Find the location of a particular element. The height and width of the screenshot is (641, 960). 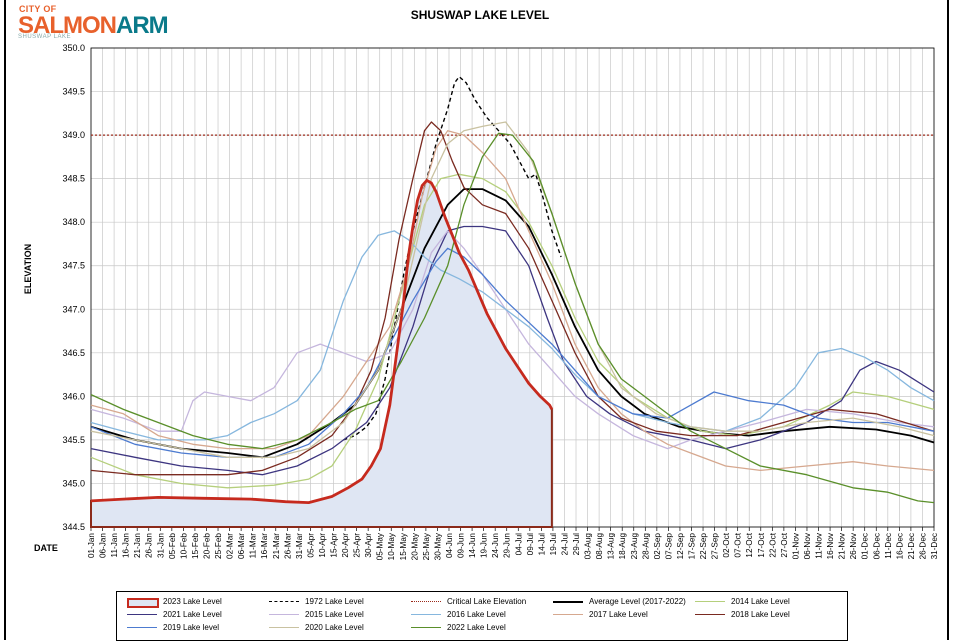

x-tick-label: 31-Jan is located at coordinates (160, 545).